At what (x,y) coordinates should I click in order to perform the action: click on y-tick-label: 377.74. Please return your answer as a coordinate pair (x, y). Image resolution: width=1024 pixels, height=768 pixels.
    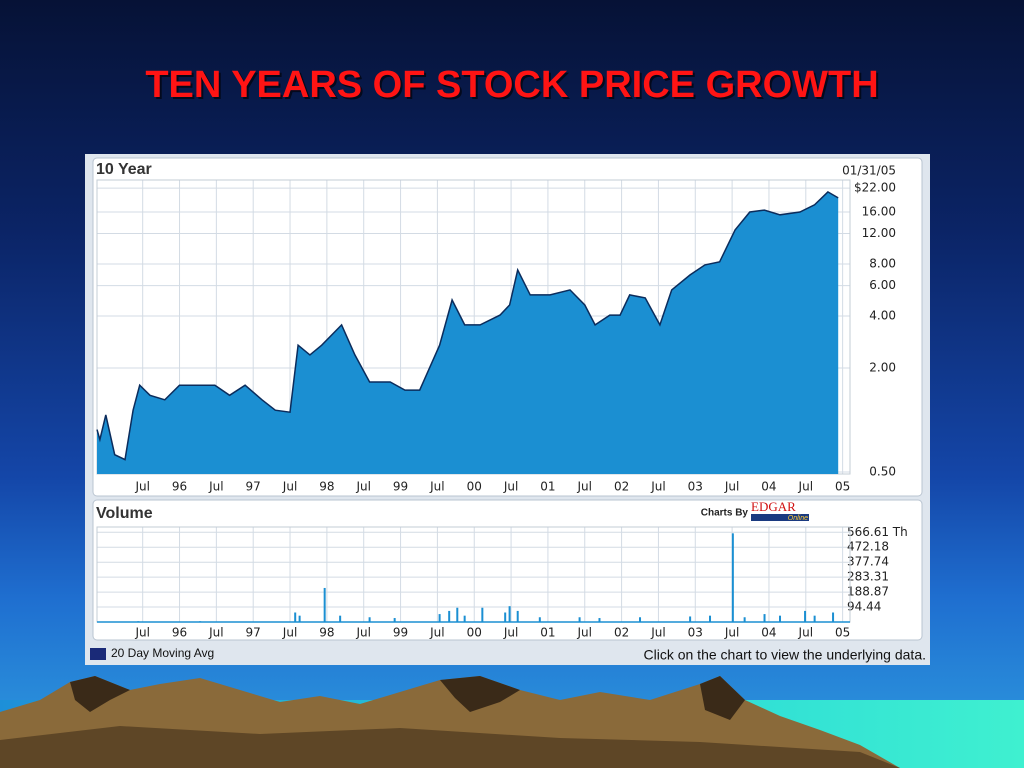
    Looking at the image, I should click on (868, 562).